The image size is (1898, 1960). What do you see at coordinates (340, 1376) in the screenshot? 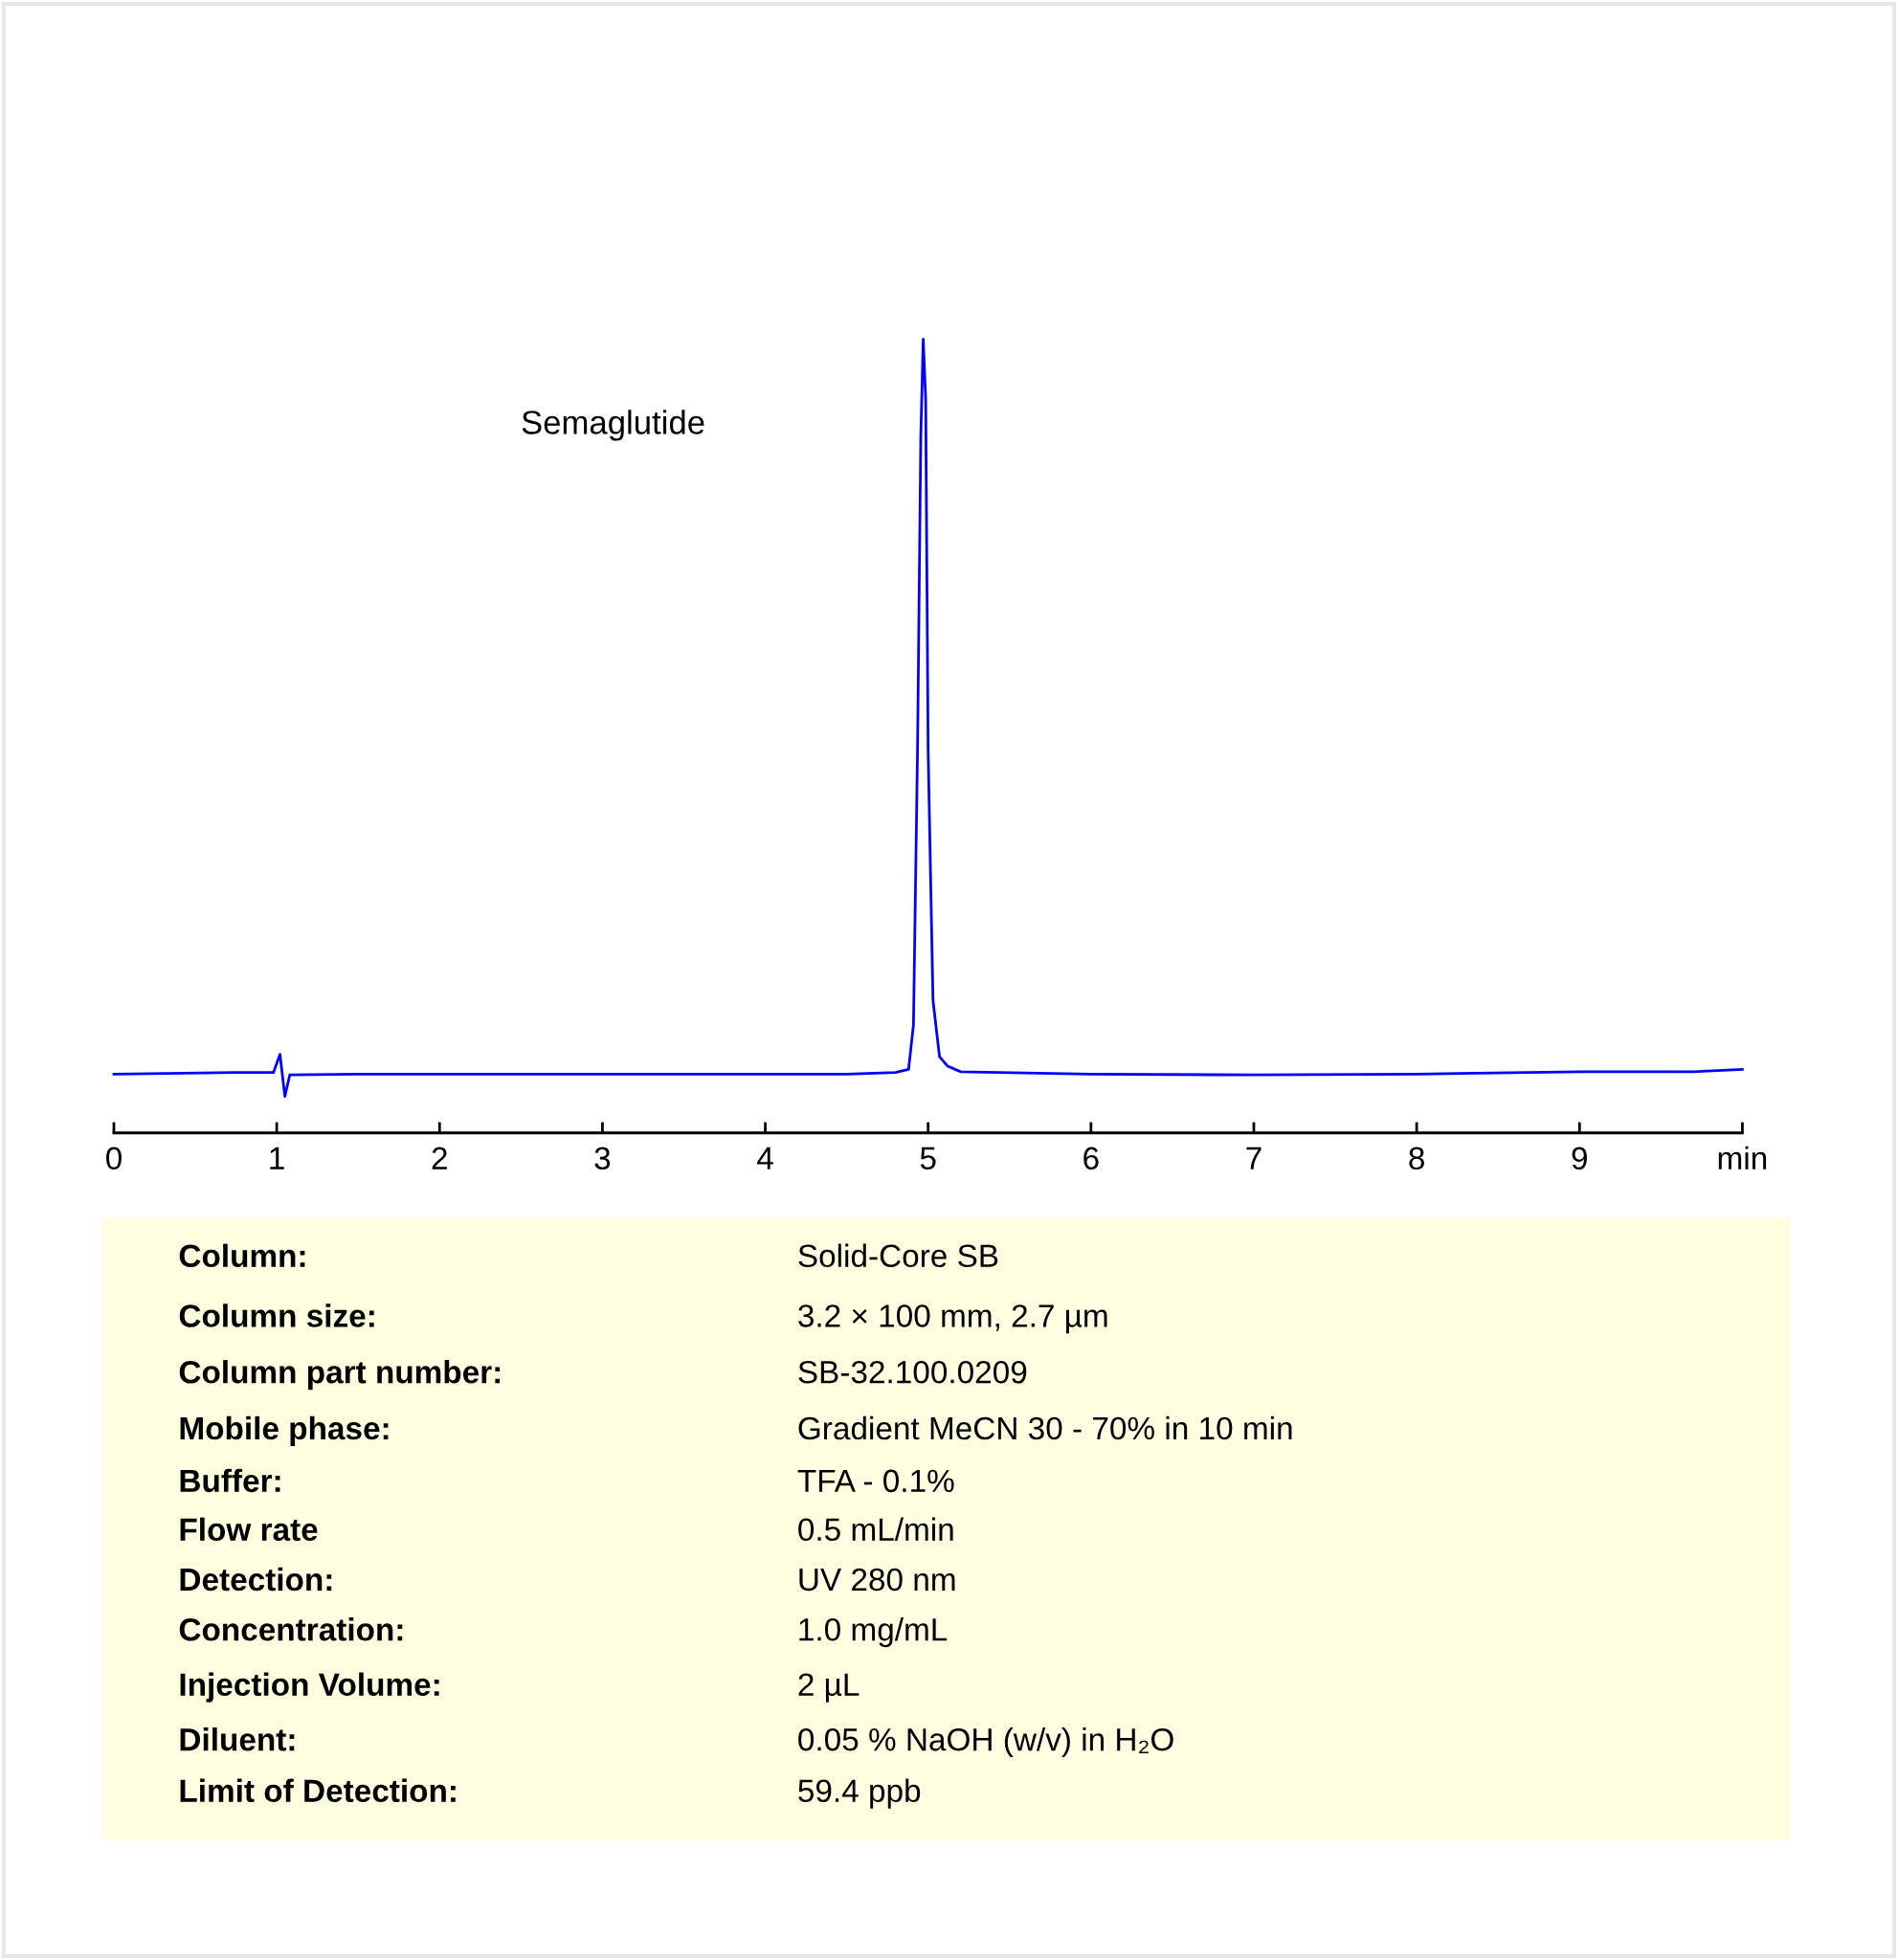
I see `text: Column part number:` at bounding box center [340, 1376].